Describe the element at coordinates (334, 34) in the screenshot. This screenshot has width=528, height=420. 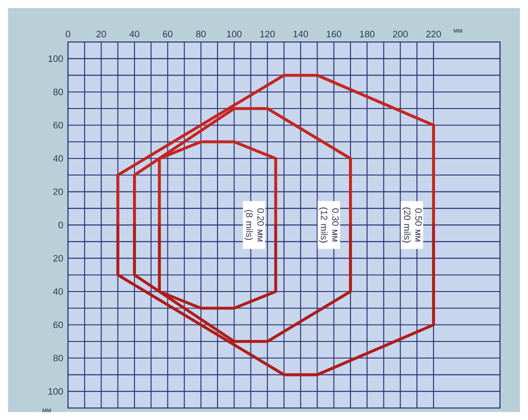
I see `x-tick-label: 160` at that location.